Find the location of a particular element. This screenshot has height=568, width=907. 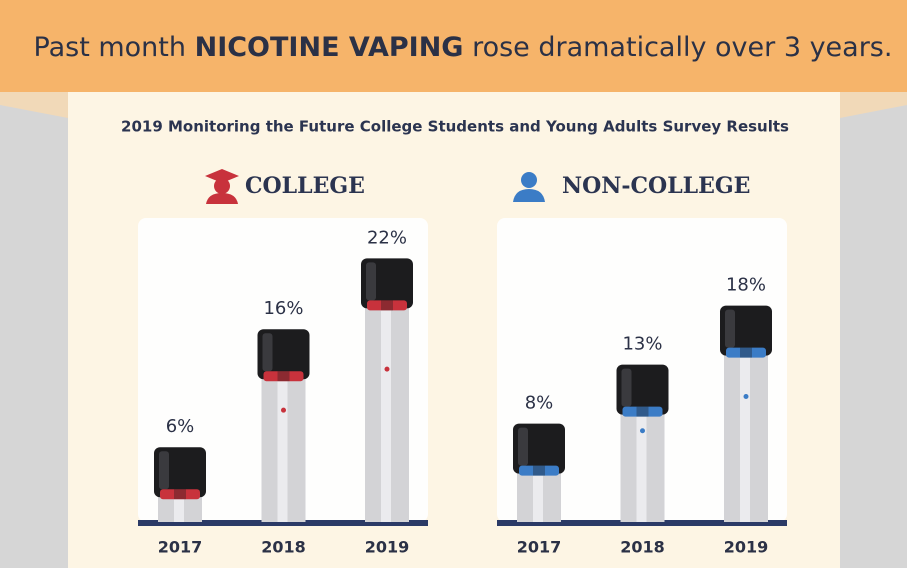

title-part: rose dramatically over 3 years. is located at coordinates (682, 47).